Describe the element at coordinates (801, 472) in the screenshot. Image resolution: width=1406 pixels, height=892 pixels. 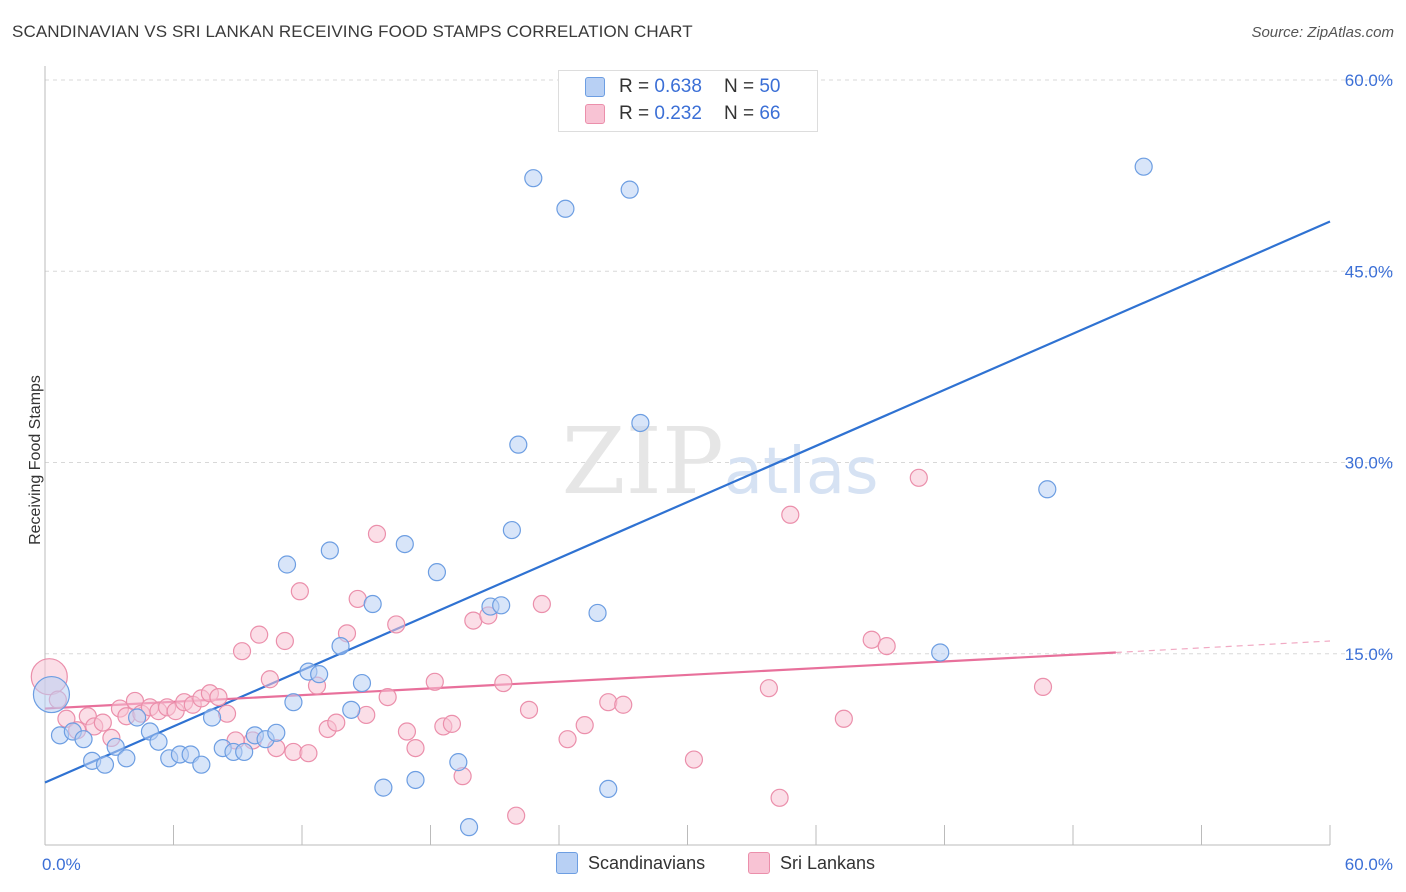
I see `watermark-atlas: atlas` at that location.